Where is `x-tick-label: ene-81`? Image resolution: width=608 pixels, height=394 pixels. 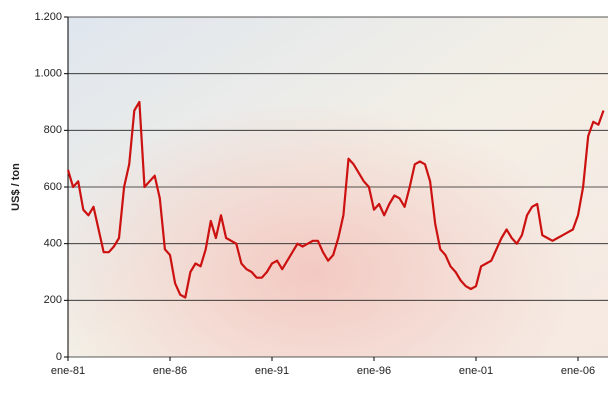
x-tick-label: ene-81 is located at coordinates (68, 371).